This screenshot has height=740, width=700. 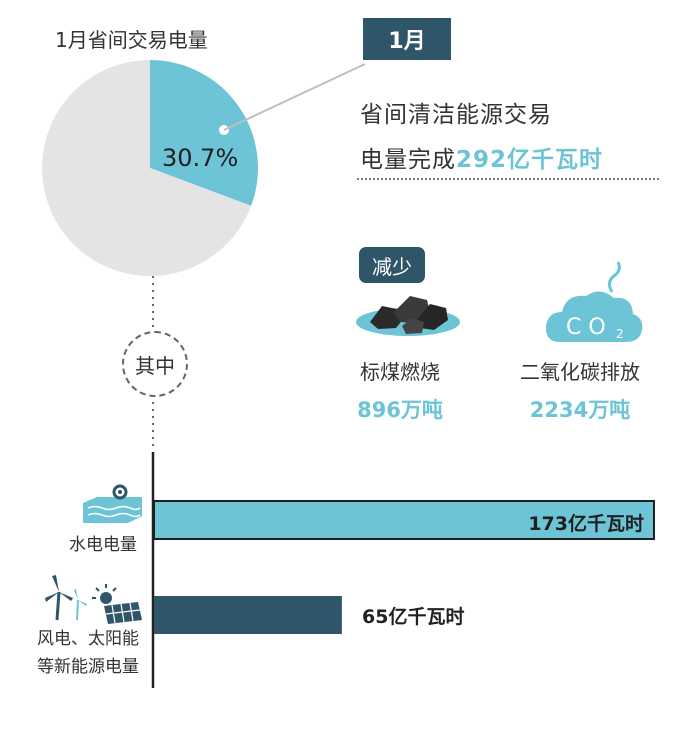 What do you see at coordinates (408, 160) in the screenshot?
I see `summary-prefix: 电量完成` at bounding box center [408, 160].